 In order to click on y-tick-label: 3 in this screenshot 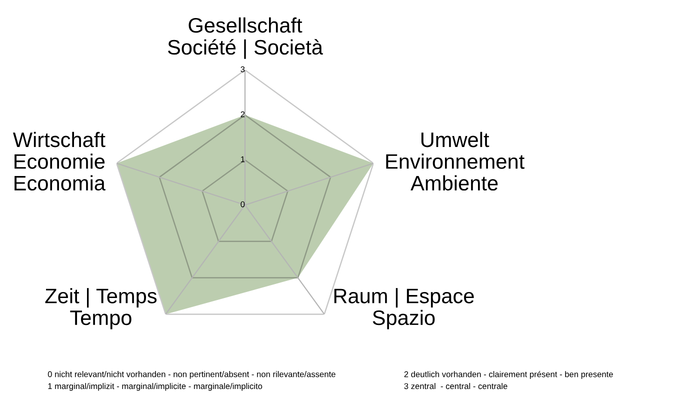, I will do `click(242, 69)`.